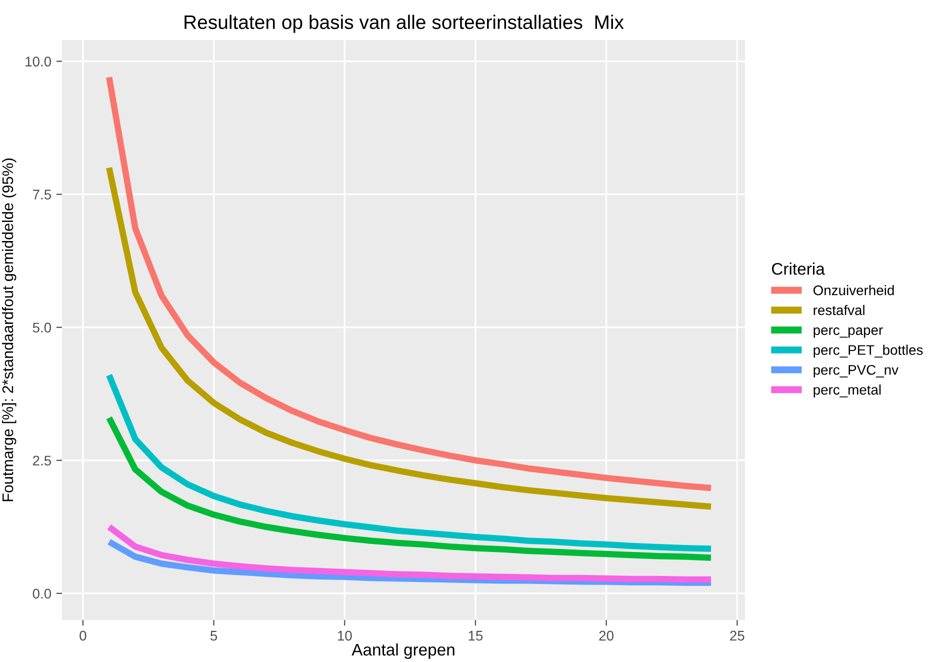 This screenshot has width=940, height=662. I want to click on y-tick-label: 5.0, so click(42, 327).